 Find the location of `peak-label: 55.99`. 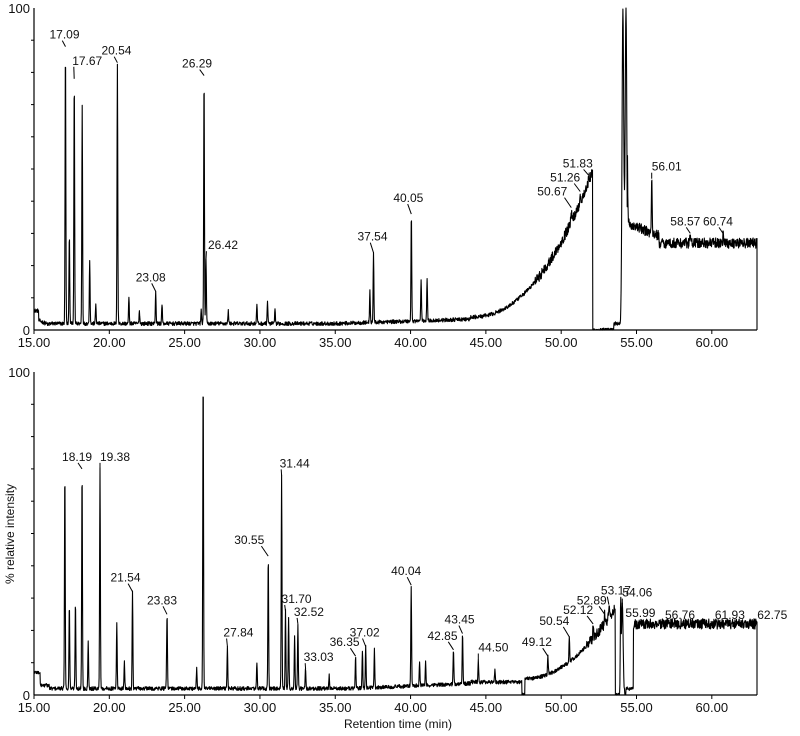

peak-label: 55.99 is located at coordinates (640, 613).